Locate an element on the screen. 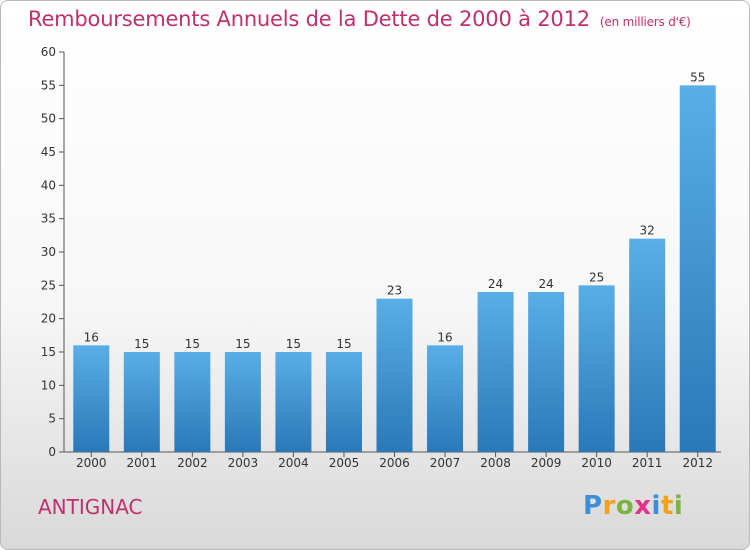  y-tick-label: 15 is located at coordinates (48, 352).